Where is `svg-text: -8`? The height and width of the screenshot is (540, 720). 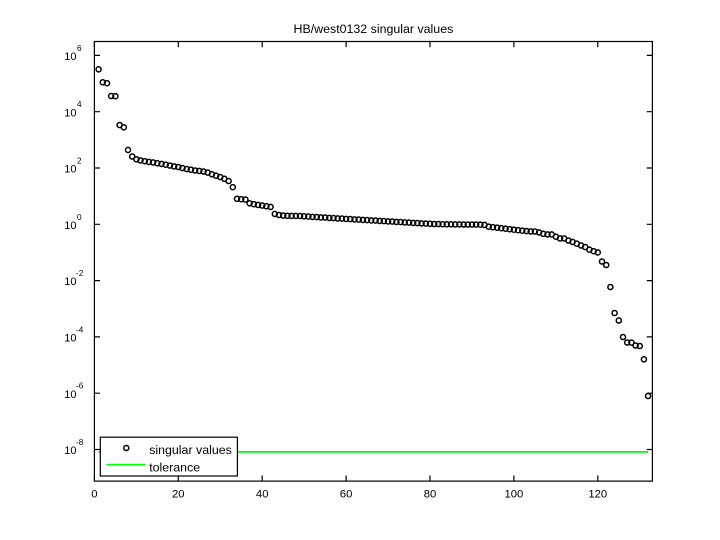
svg-text: -8 is located at coordinates (80, 442).